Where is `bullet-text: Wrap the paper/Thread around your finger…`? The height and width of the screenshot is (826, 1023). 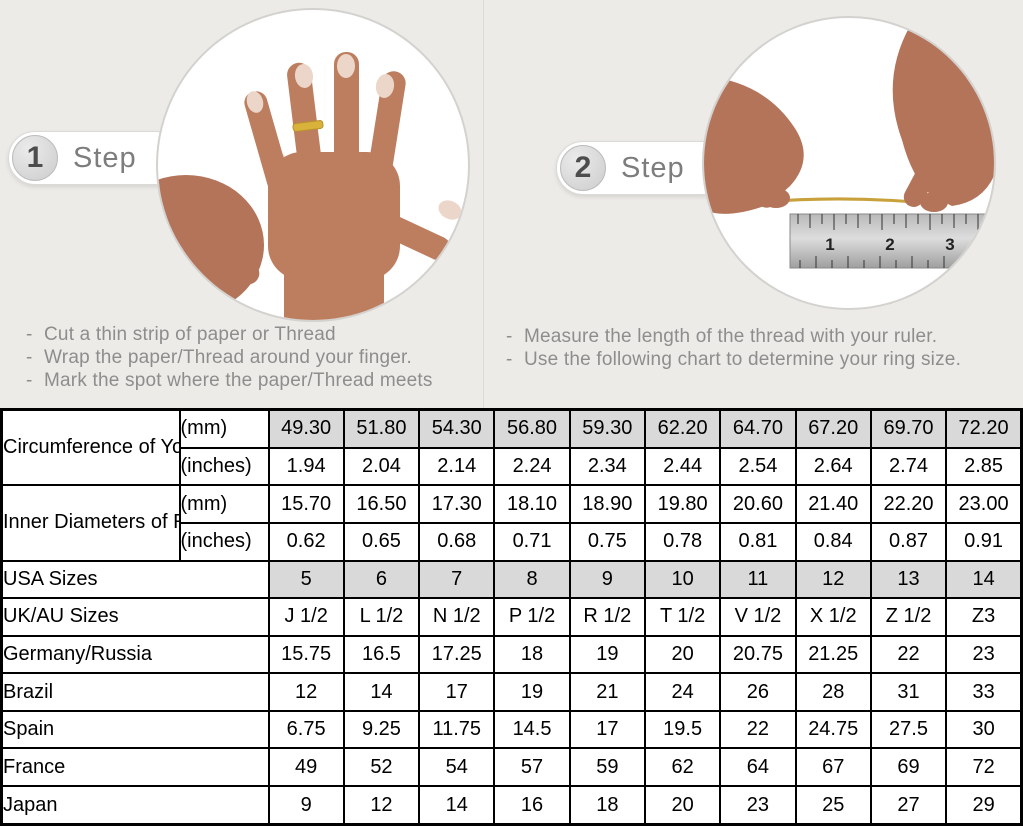
bullet-text: Wrap the paper/Thread around your finger… is located at coordinates (228, 357).